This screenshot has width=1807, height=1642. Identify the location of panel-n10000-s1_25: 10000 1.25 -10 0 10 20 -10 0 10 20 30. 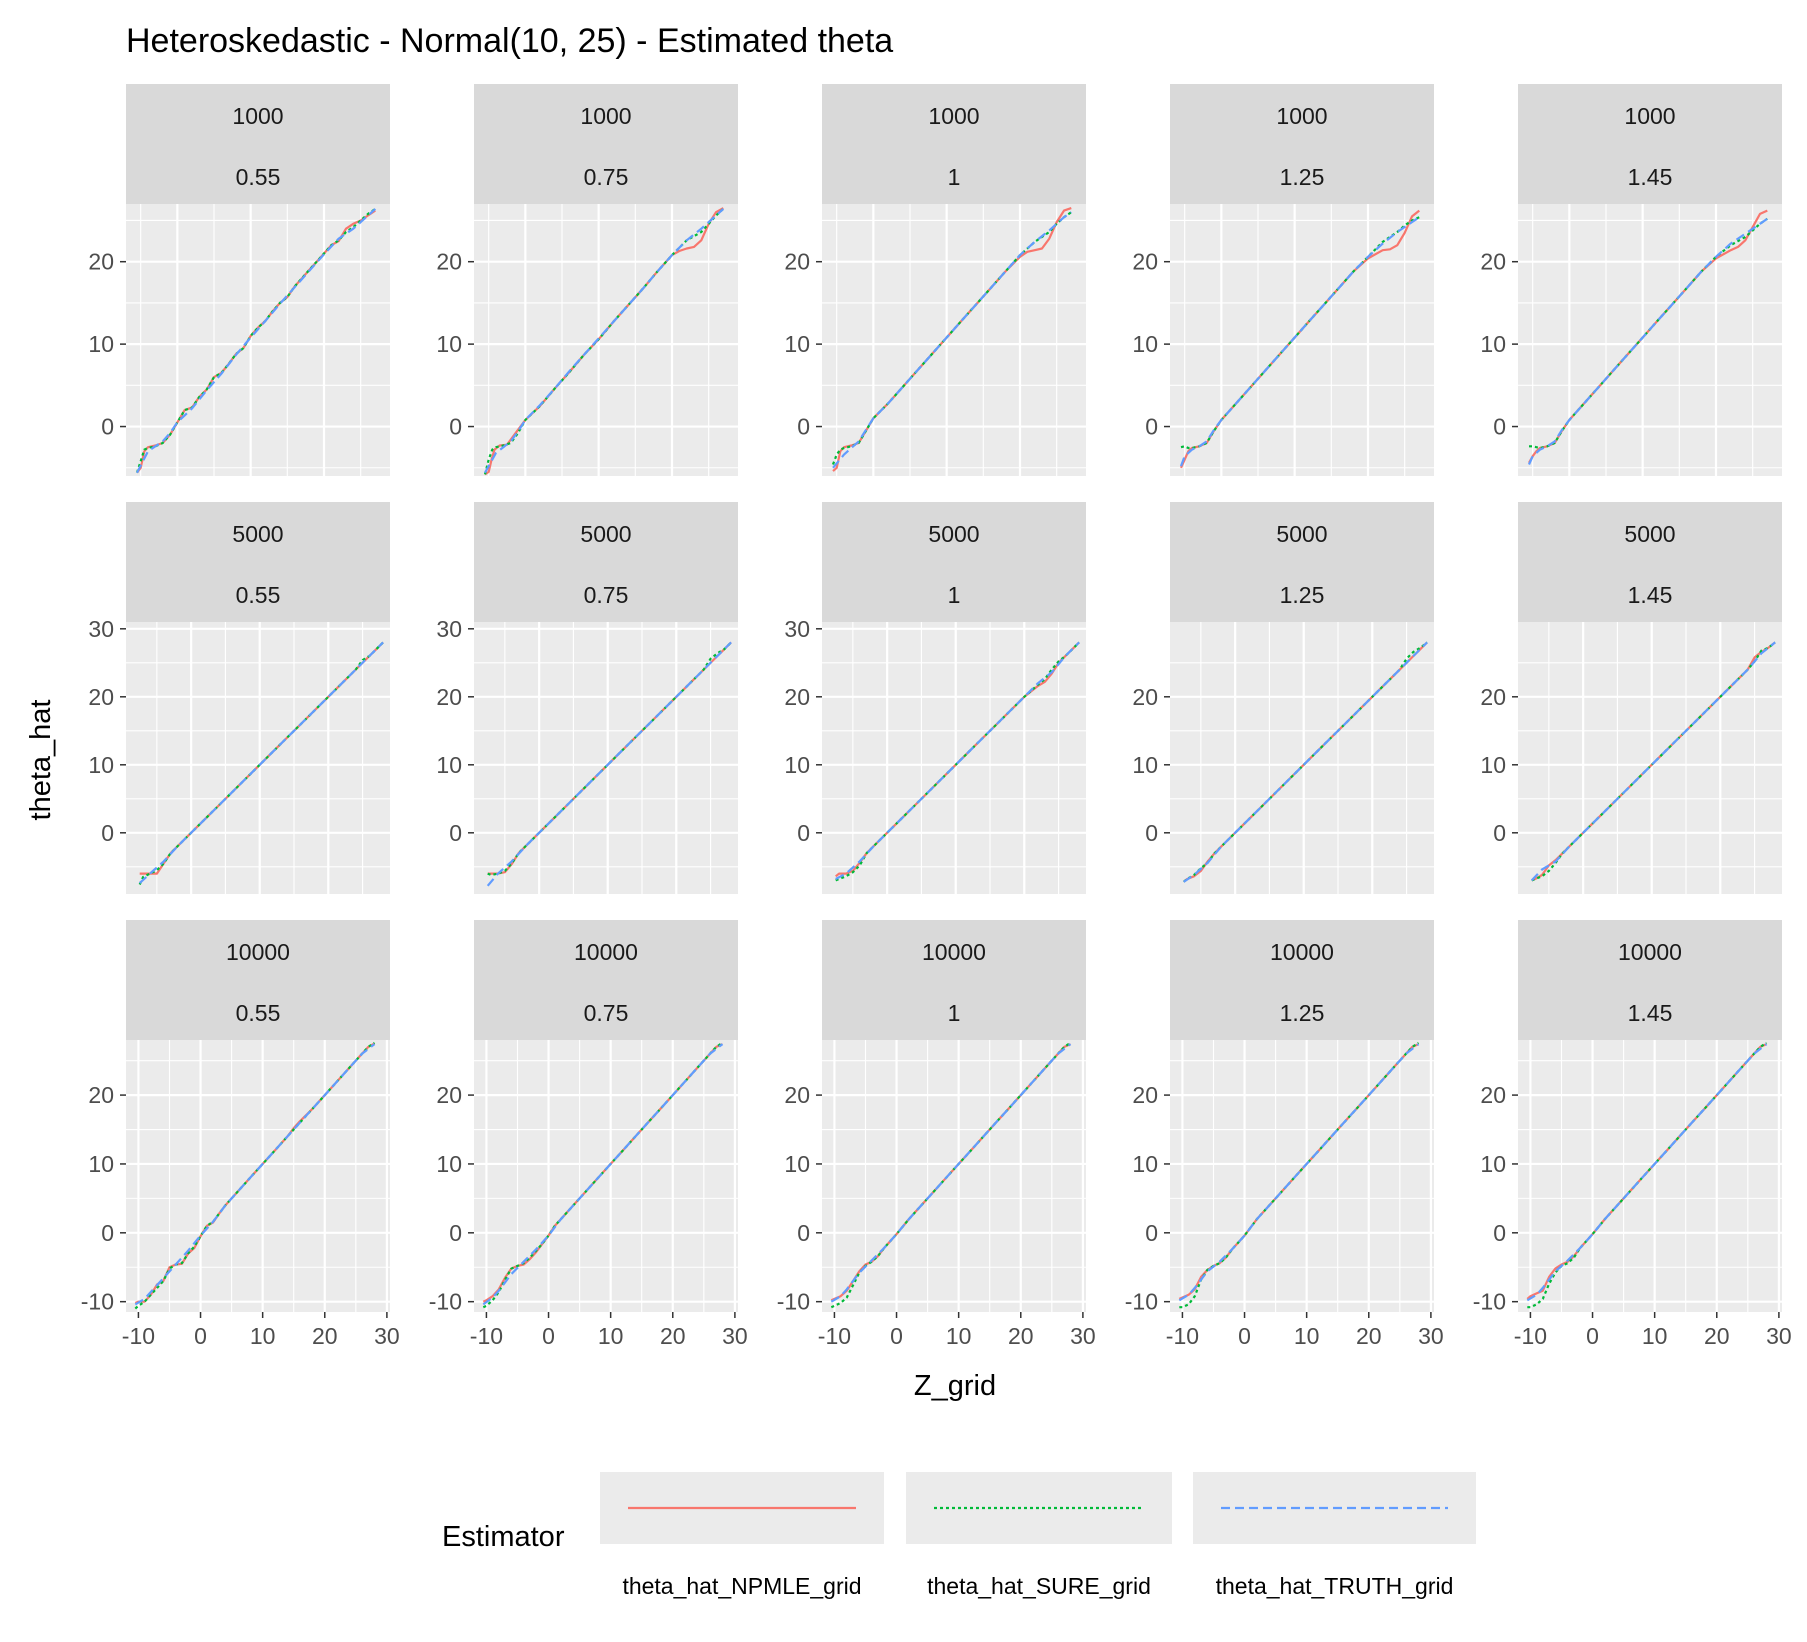
(1284, 1134).